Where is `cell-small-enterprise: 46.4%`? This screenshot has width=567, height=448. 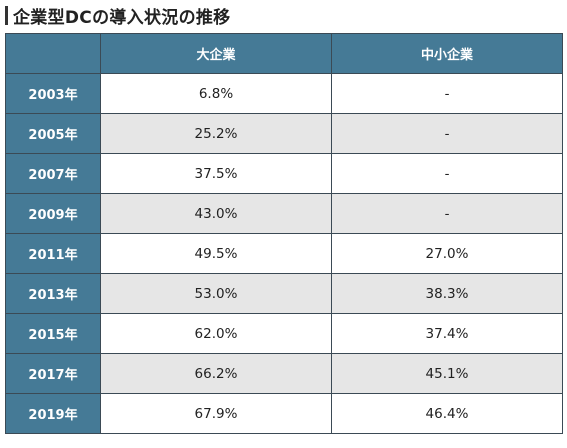 cell-small-enterprise: 46.4% is located at coordinates (447, 413).